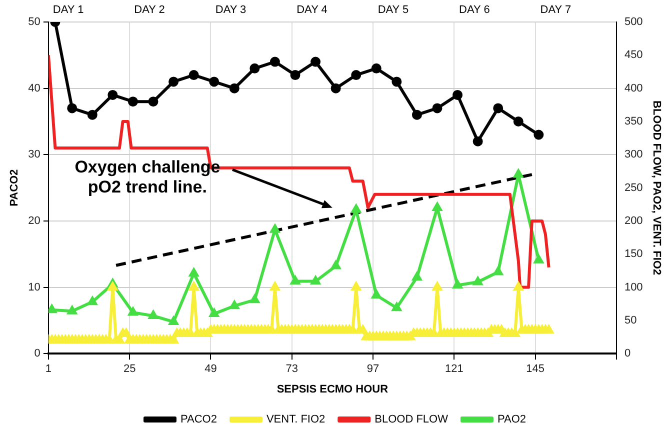 The width and height of the screenshot is (671, 439). What do you see at coordinates (34, 88) in the screenshot?
I see `y-tick-label: 40` at bounding box center [34, 88].